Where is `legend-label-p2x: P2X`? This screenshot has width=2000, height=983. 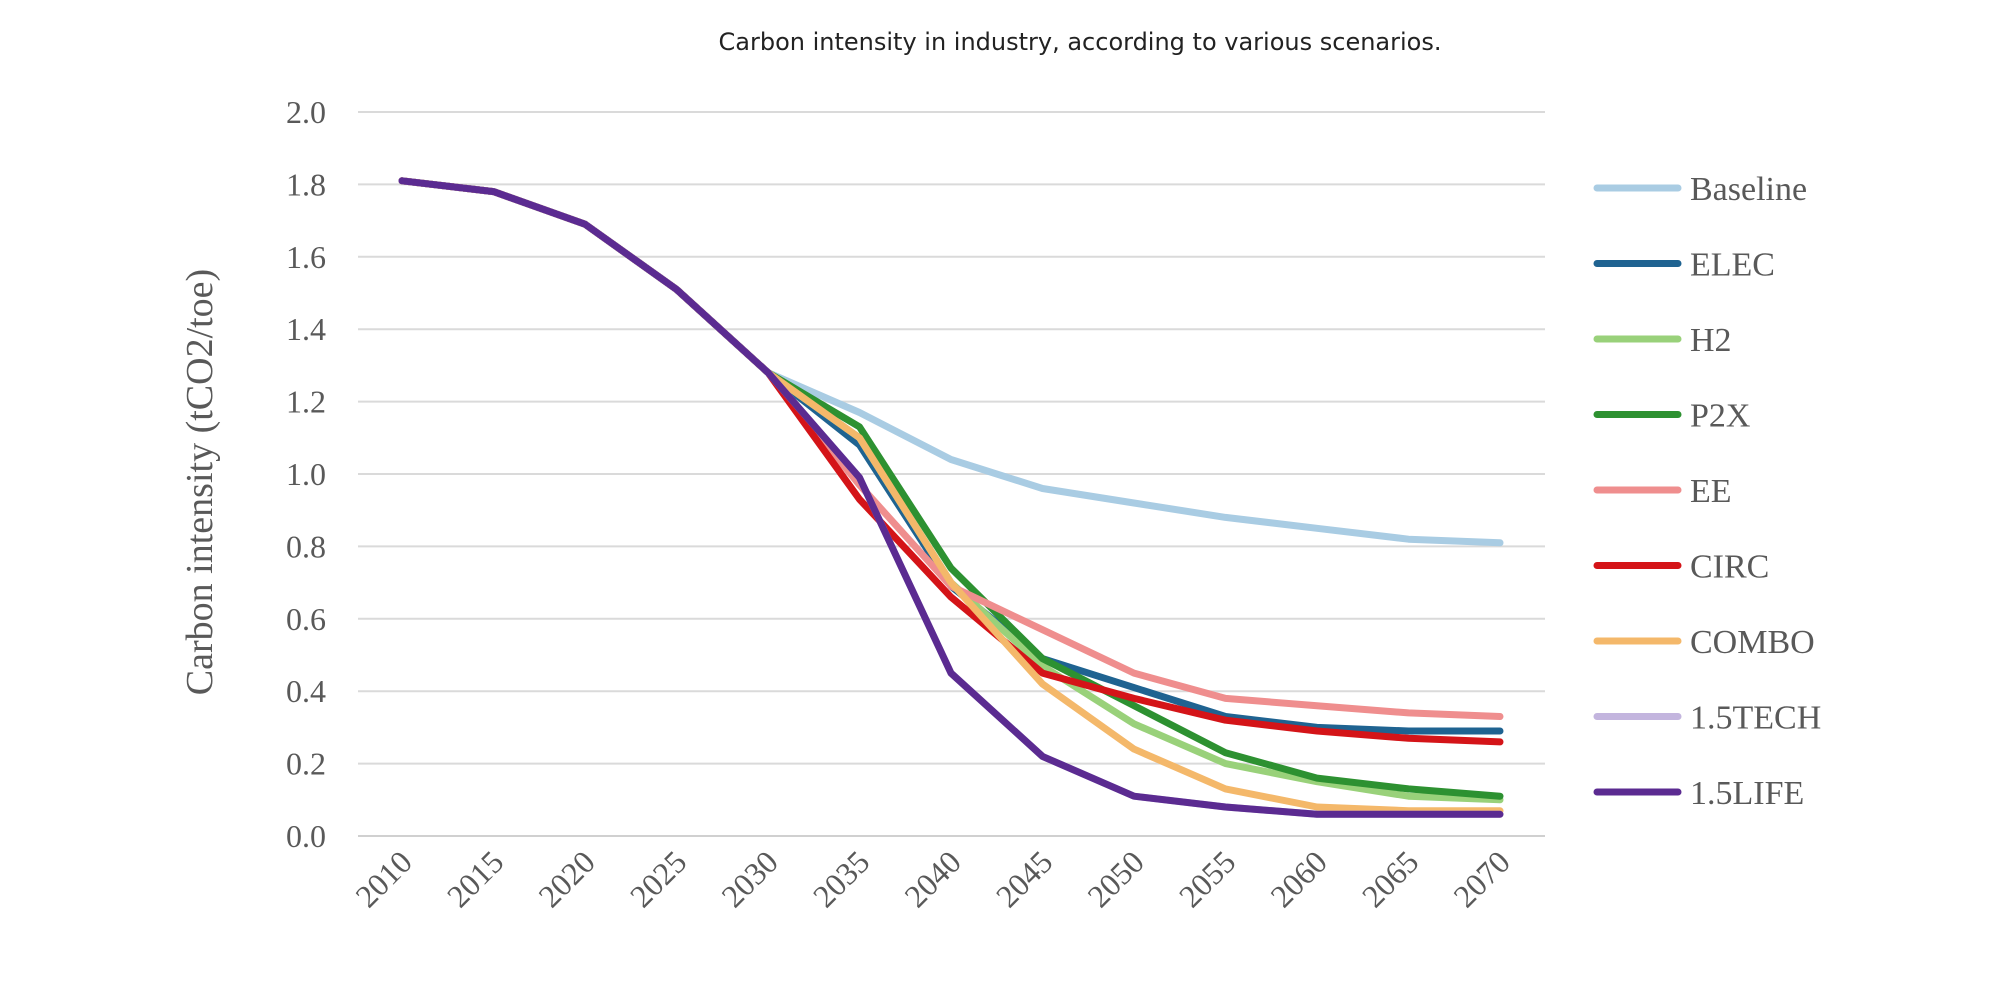 legend-label-p2x: P2X is located at coordinates (1720, 416).